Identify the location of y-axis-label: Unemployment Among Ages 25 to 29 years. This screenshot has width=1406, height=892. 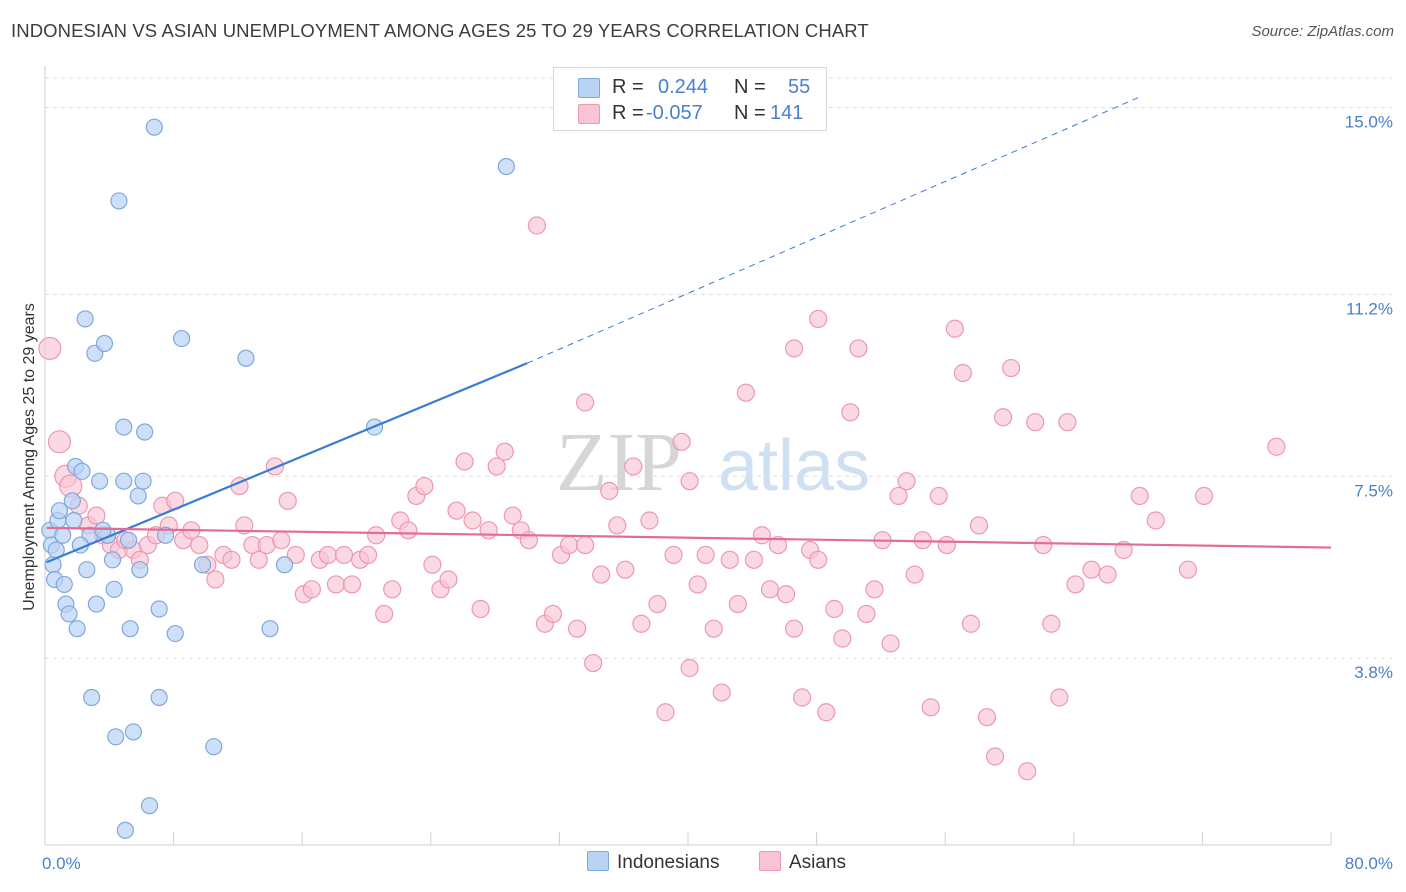
(29, 457).